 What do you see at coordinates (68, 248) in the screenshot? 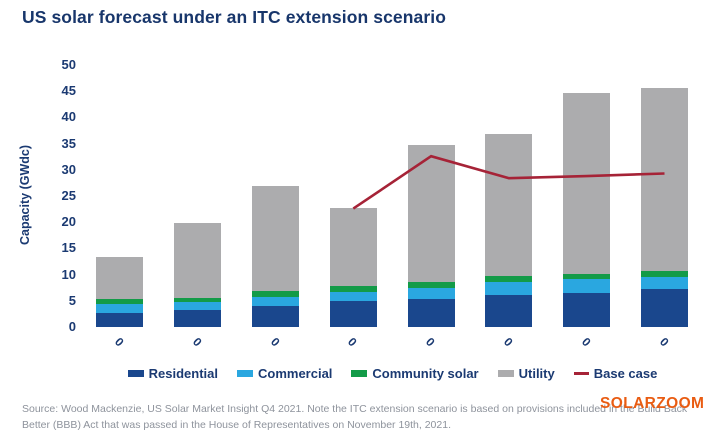
I see `y-tick-label: 15` at bounding box center [68, 248].